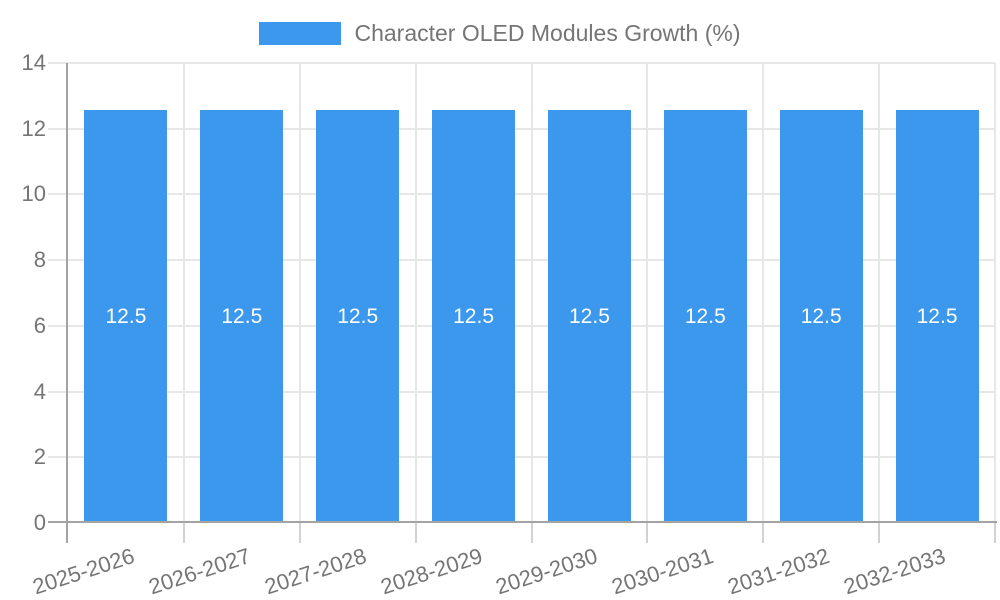 This screenshot has height=600, width=1000. I want to click on y-axis-tick-label: 6, so click(39, 325).